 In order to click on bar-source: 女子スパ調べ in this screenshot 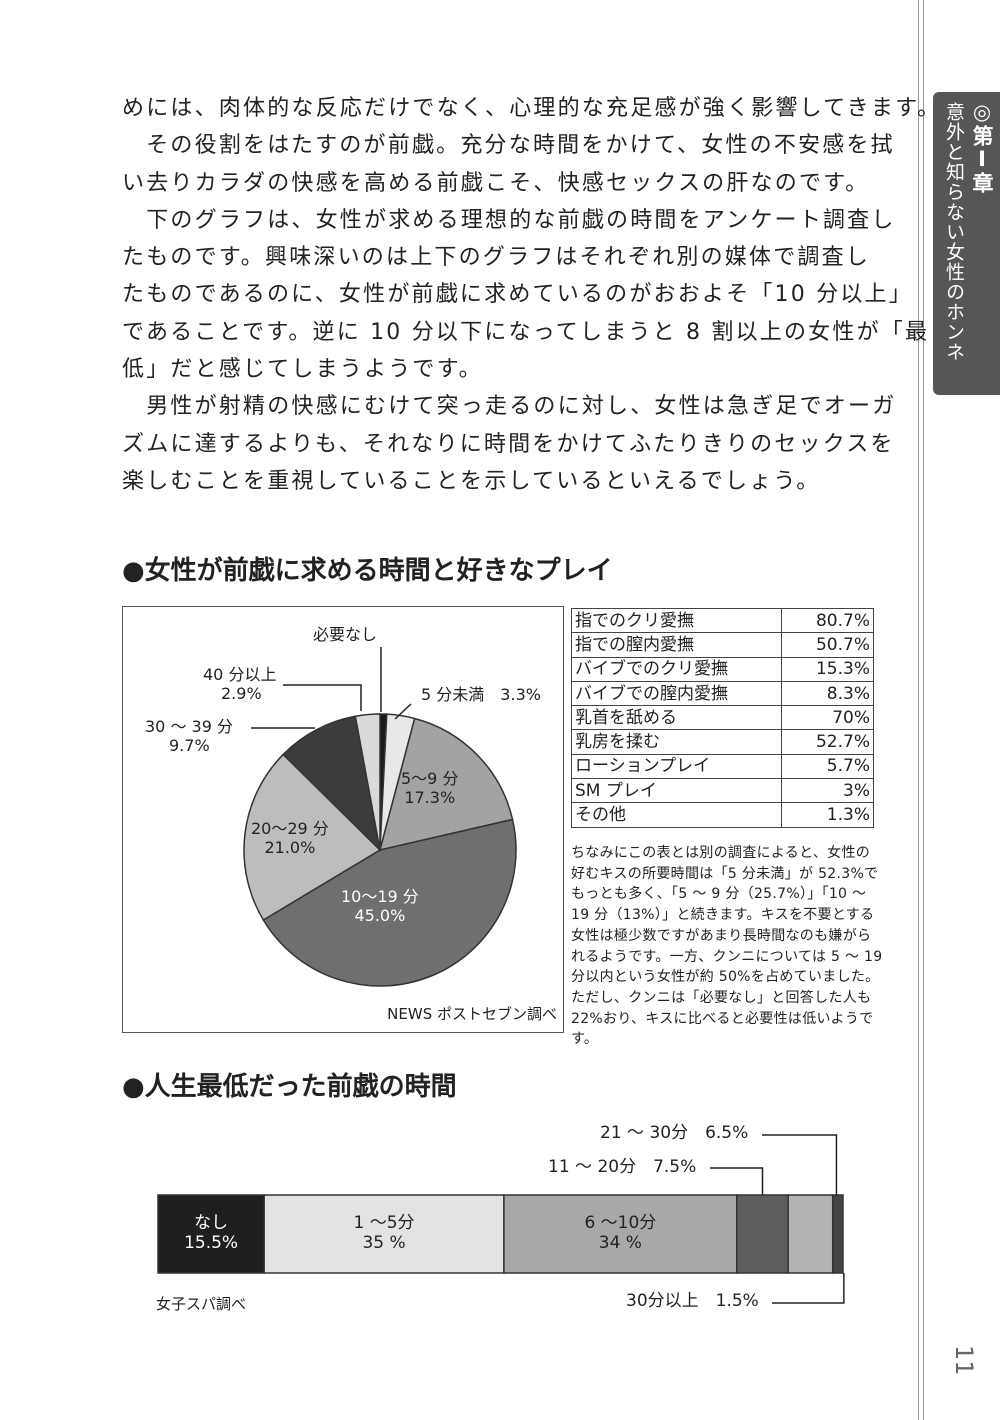, I will do `click(201, 1304)`.